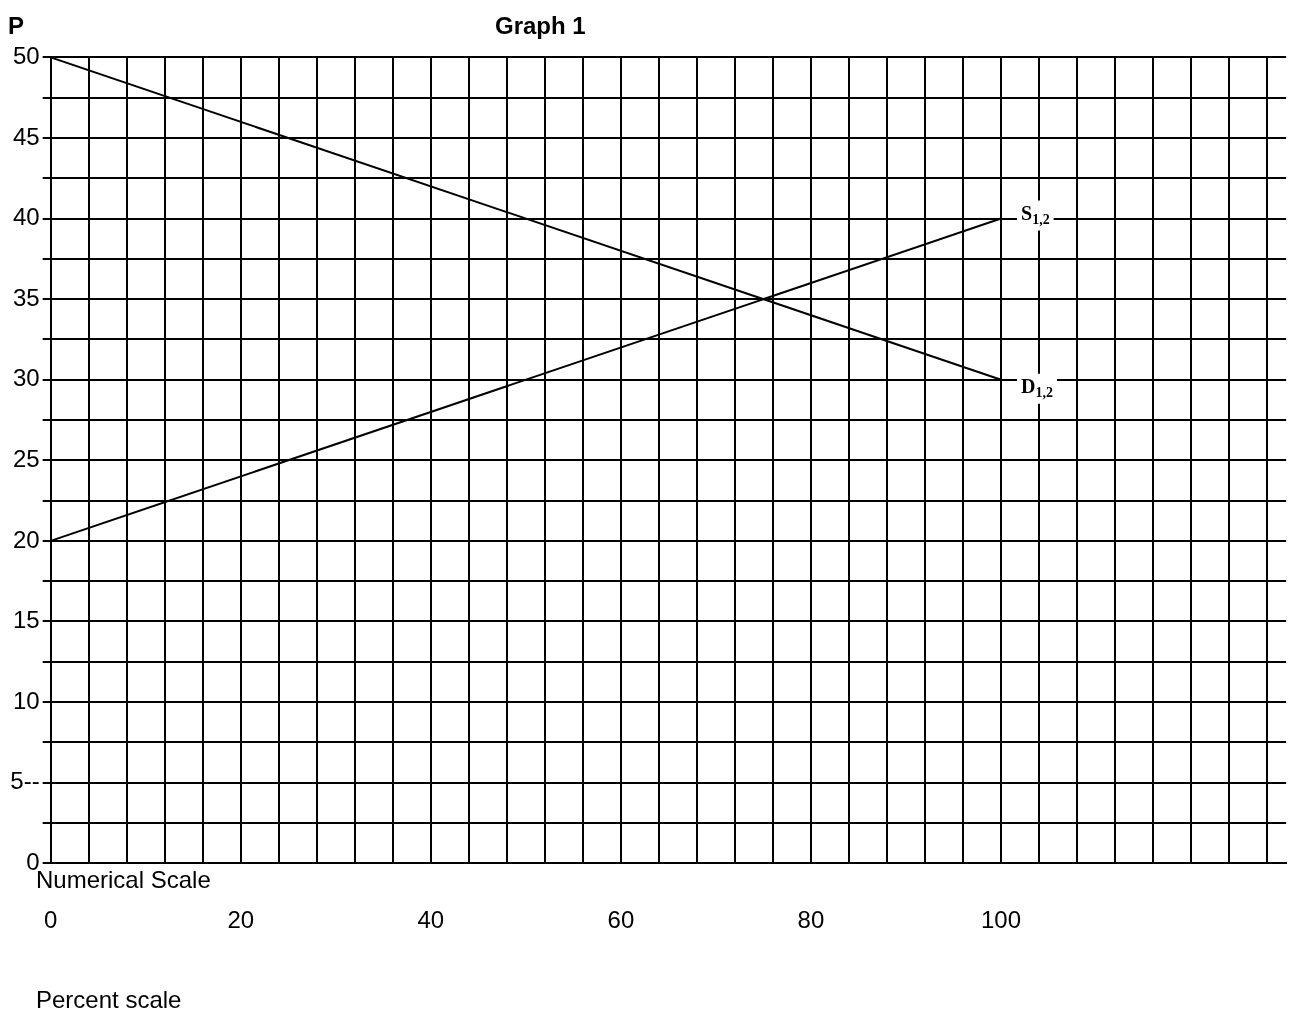 This screenshot has width=1311, height=1023. Describe the element at coordinates (26, 620) in the screenshot. I see `y-tick-label: 15` at that location.